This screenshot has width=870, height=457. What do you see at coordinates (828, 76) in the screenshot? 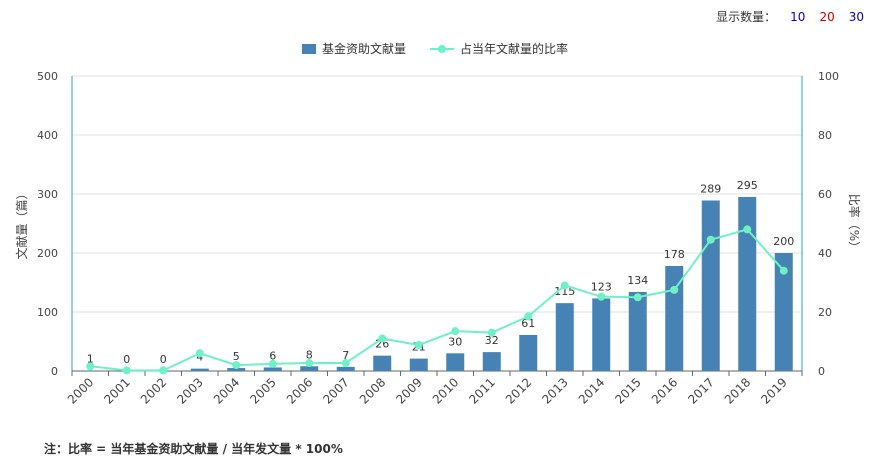
I see `y2-tick-label: 100` at bounding box center [828, 76].